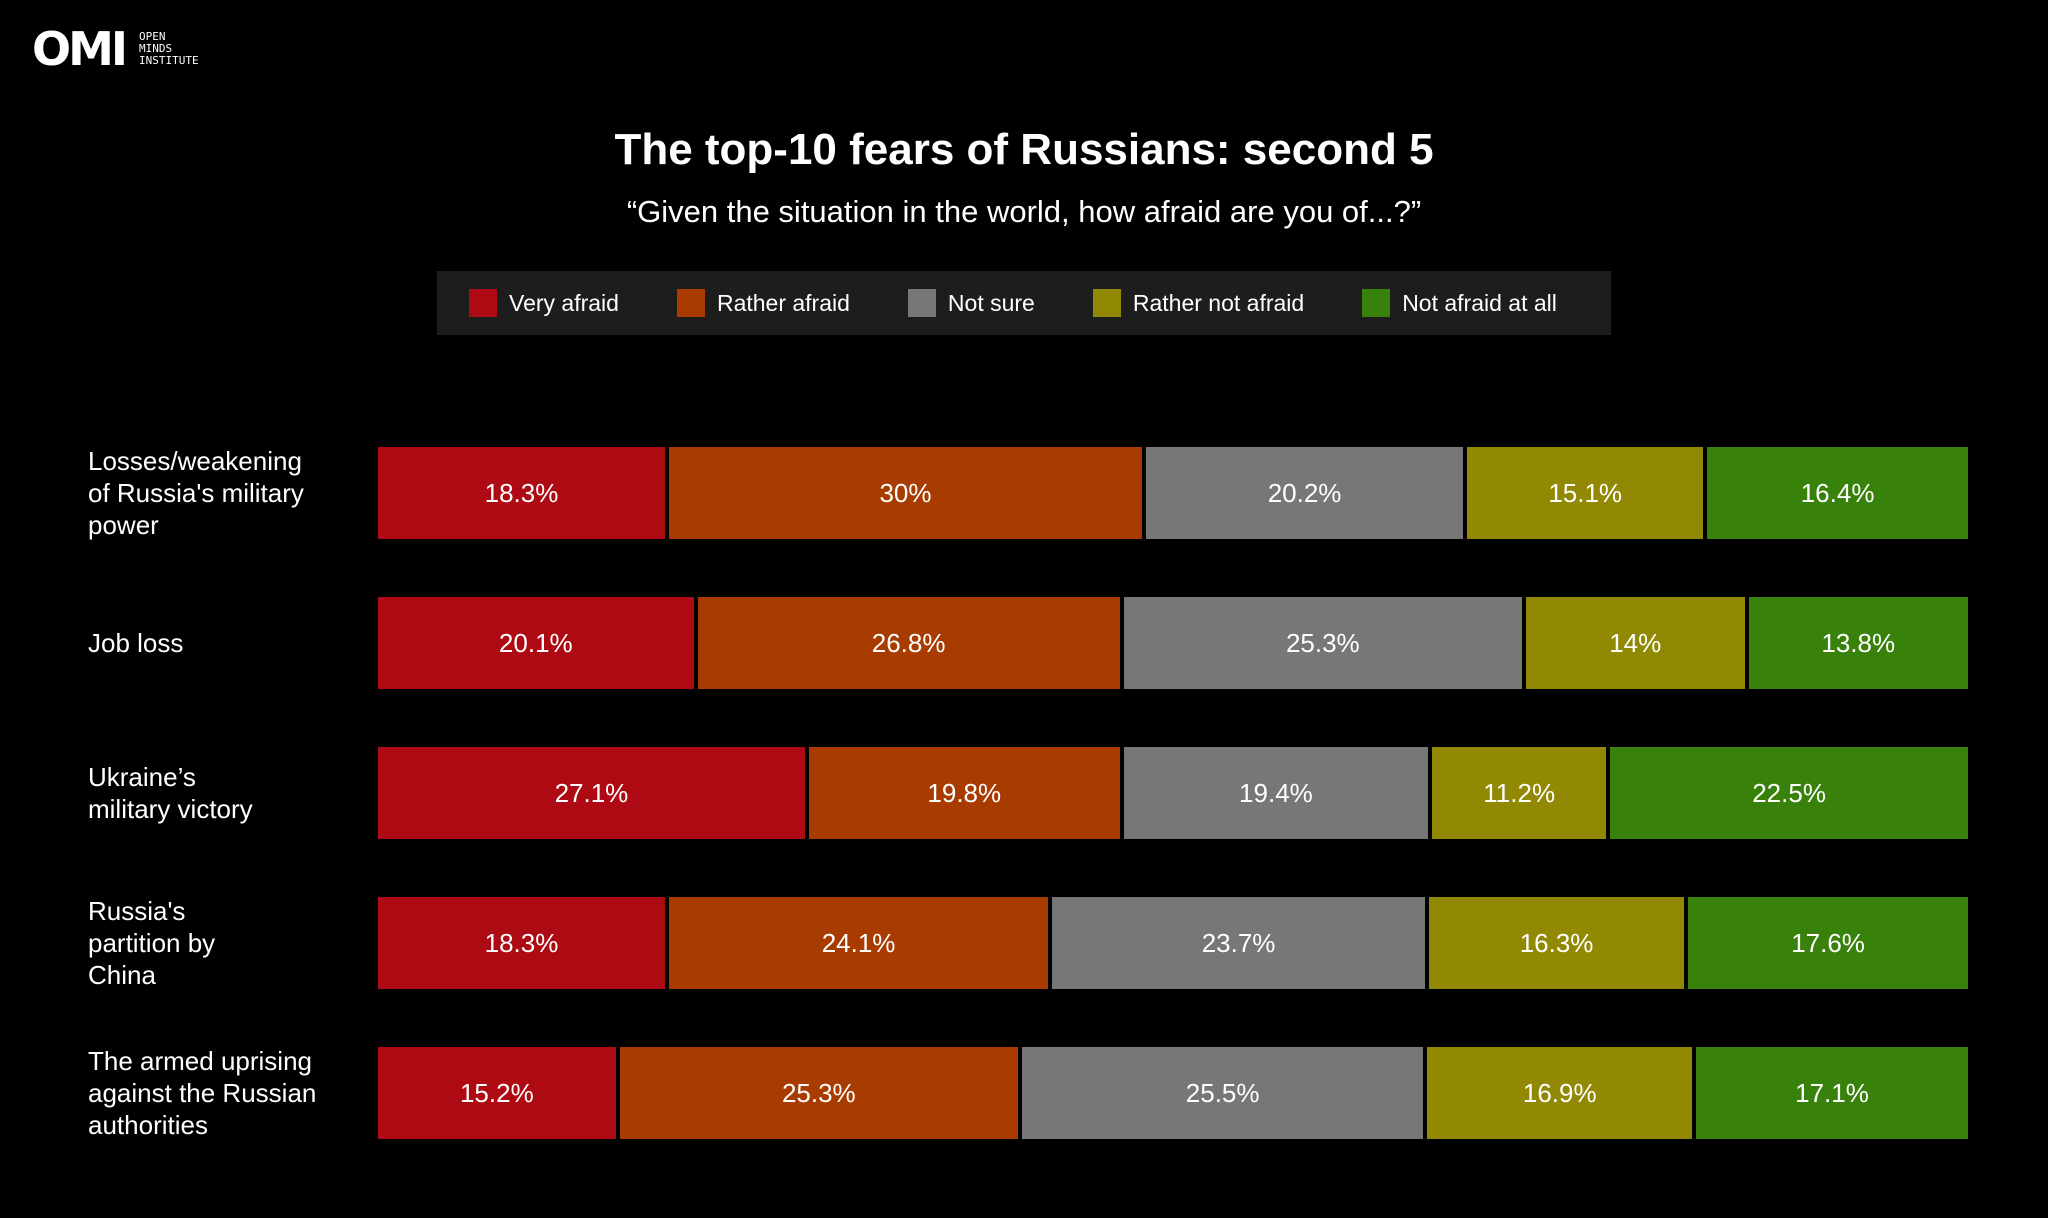 Image resolution: width=2048 pixels, height=1218 pixels. I want to click on row-label-line: Losses/weakening, so click(195, 461).